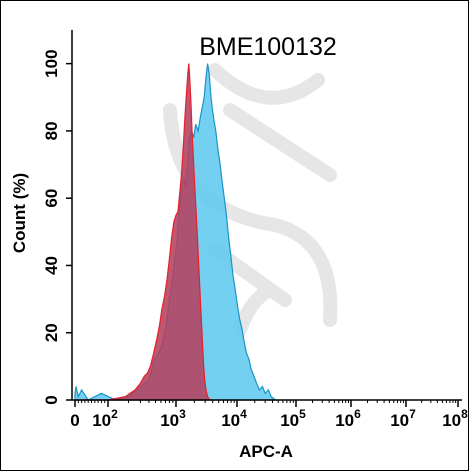 The width and height of the screenshot is (471, 473). Describe the element at coordinates (51, 265) in the screenshot. I see `y-tick-label: 40` at that location.